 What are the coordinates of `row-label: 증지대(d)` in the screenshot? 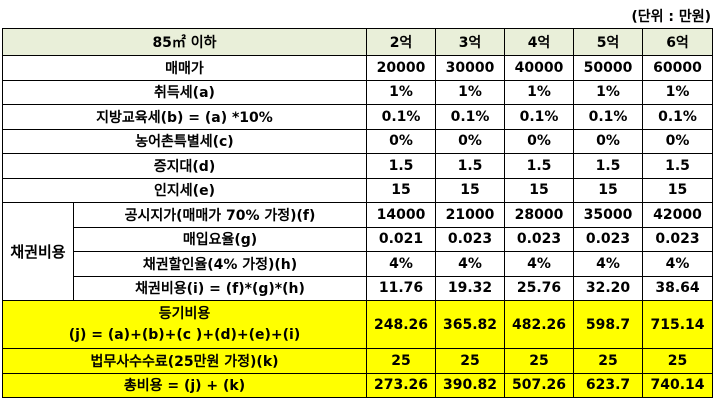 It's located at (184, 166).